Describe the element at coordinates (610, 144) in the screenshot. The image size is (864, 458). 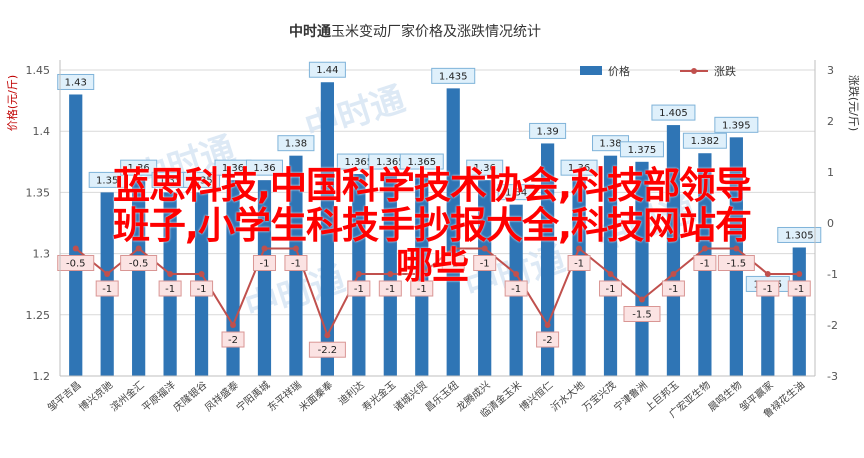
I see `price-label: 1.38` at that location.